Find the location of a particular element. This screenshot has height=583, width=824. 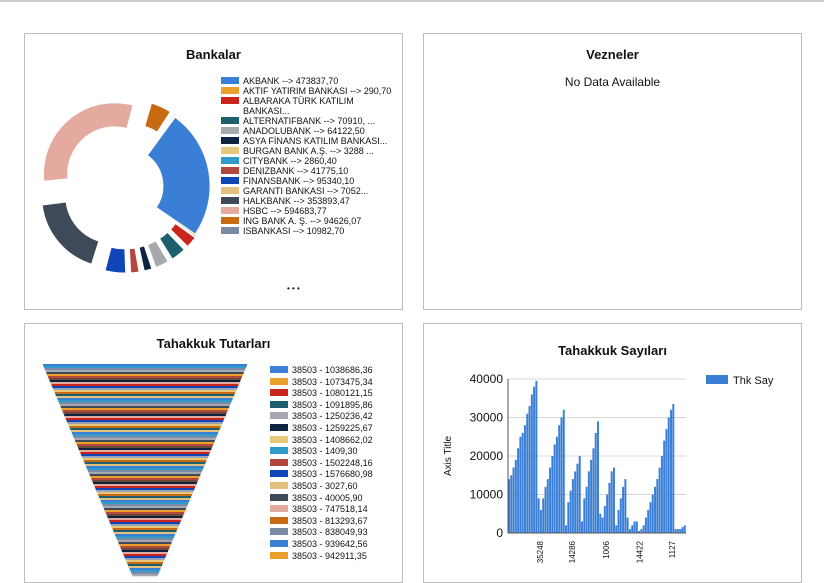

bank-legend-item: HSBC --> 594683,77 is located at coordinates (307, 211).